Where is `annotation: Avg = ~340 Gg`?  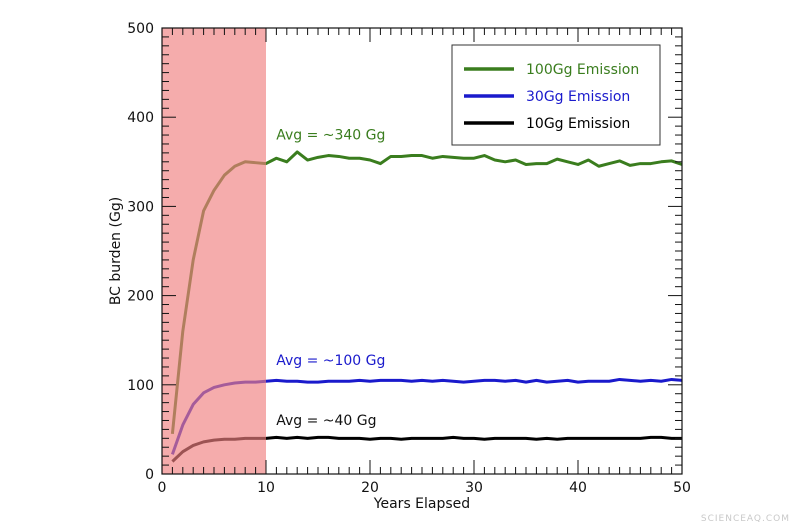
annotation: Avg = ~340 Gg is located at coordinates (330, 136).